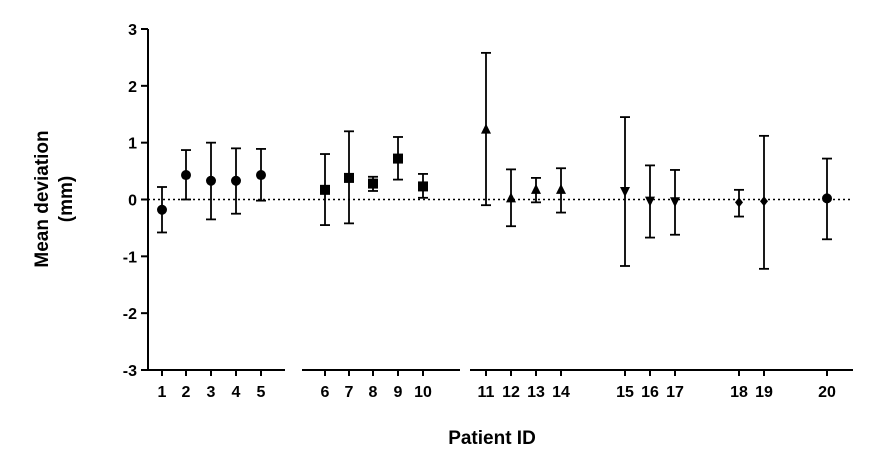  Describe the element at coordinates (398, 392) in the screenshot. I see `x-tick-label: 9` at that location.